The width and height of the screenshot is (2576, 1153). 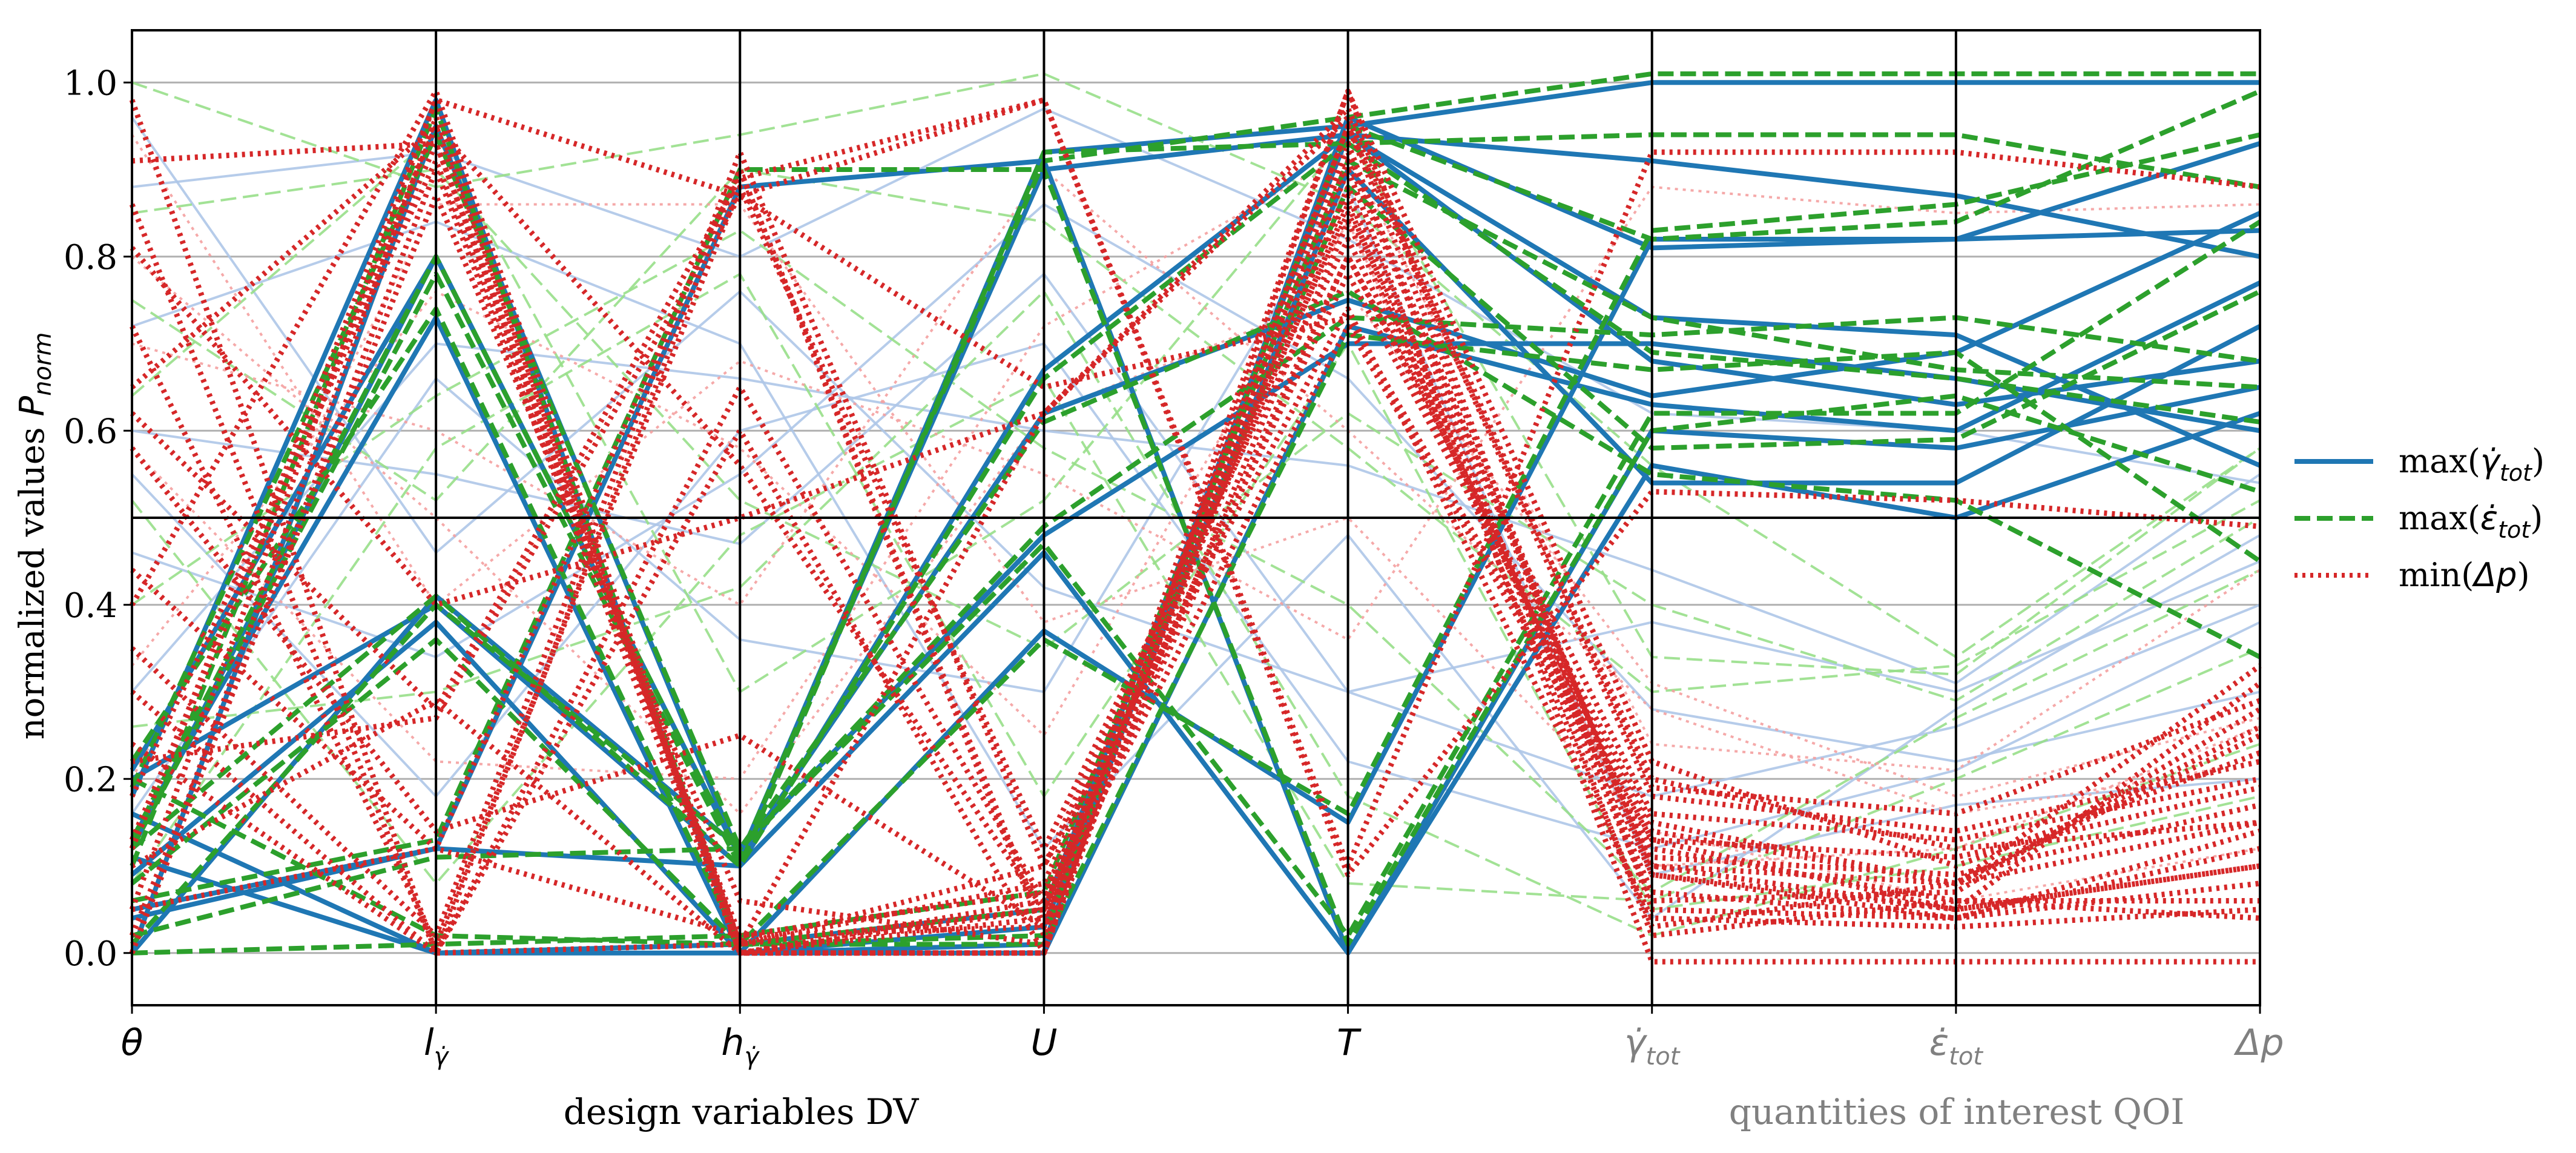 I want to click on qoi-group-label: quantities of interest QOI, so click(x=1957, y=1111).